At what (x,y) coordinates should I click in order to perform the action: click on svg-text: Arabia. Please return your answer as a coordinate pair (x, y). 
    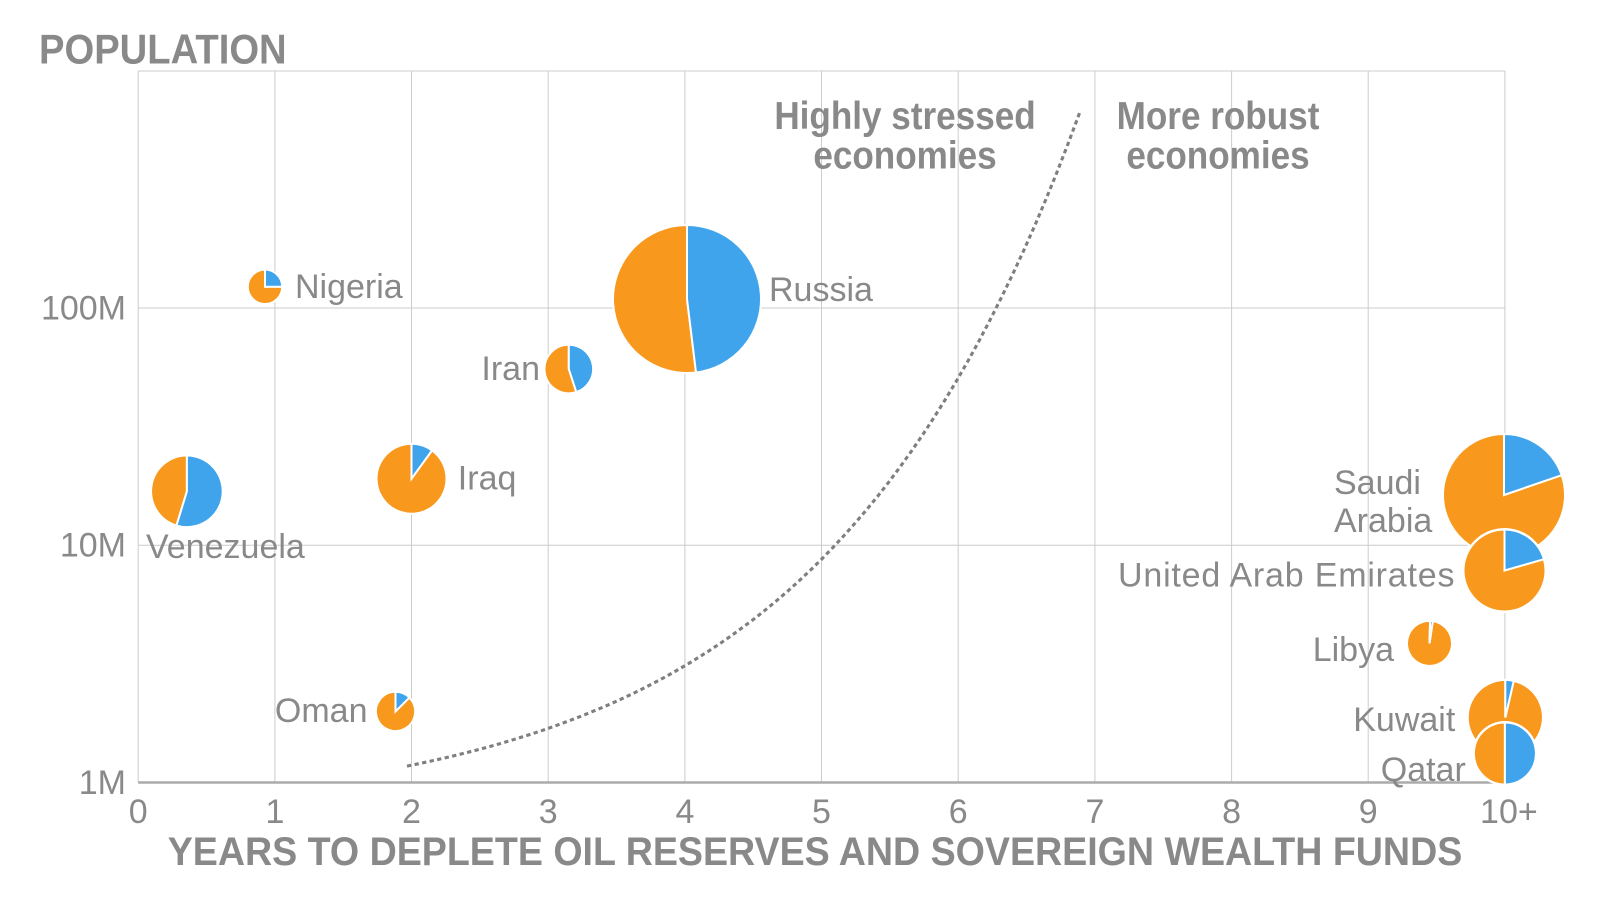
    Looking at the image, I should click on (1383, 521).